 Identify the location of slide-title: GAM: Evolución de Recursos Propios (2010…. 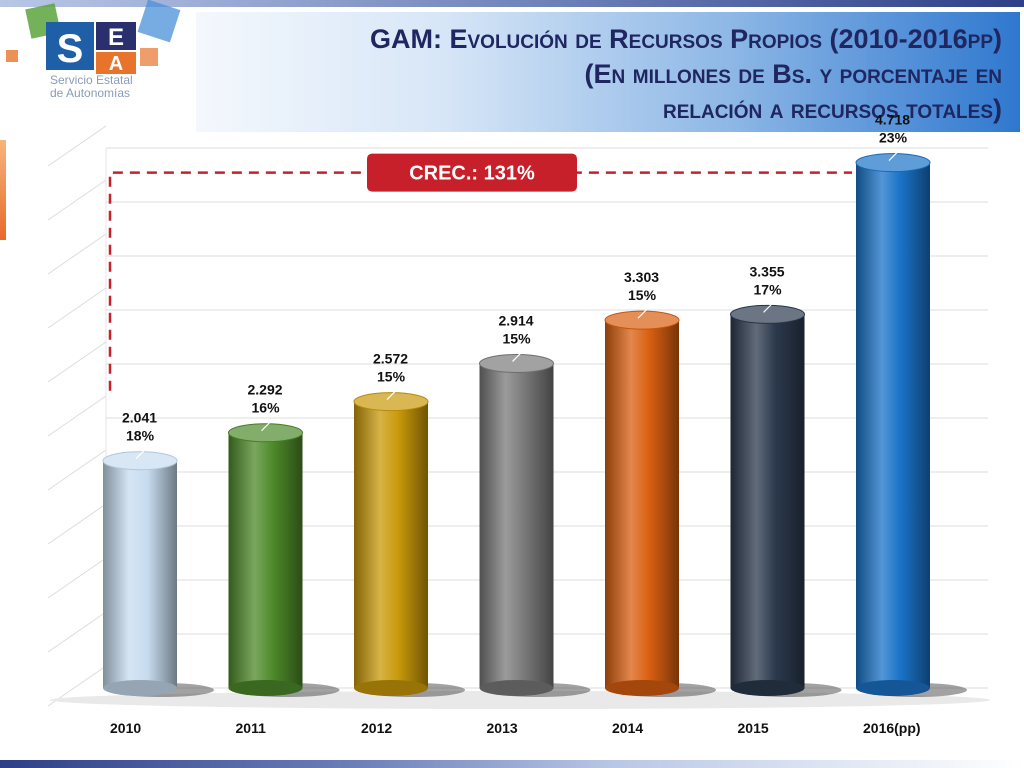
(622, 74).